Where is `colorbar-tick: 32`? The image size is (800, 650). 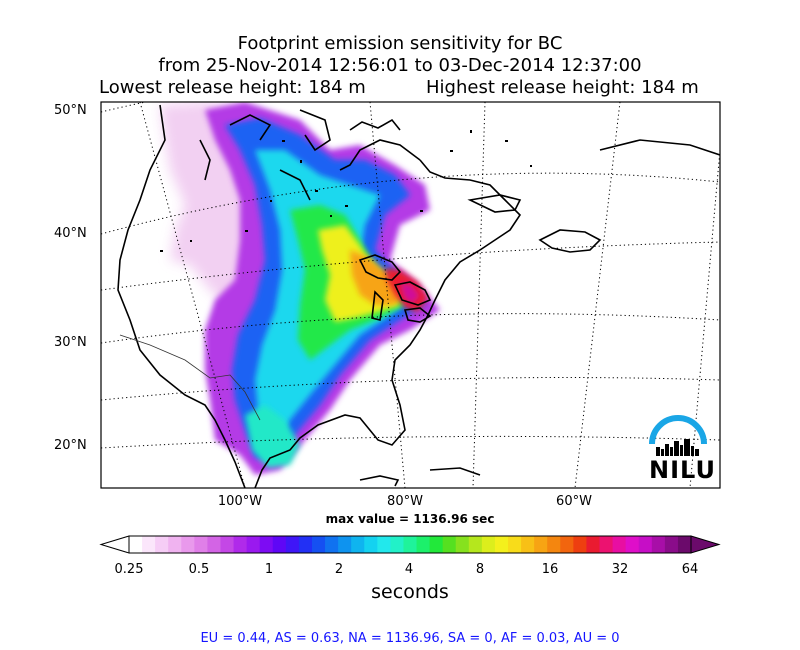 colorbar-tick: 32 is located at coordinates (620, 569).